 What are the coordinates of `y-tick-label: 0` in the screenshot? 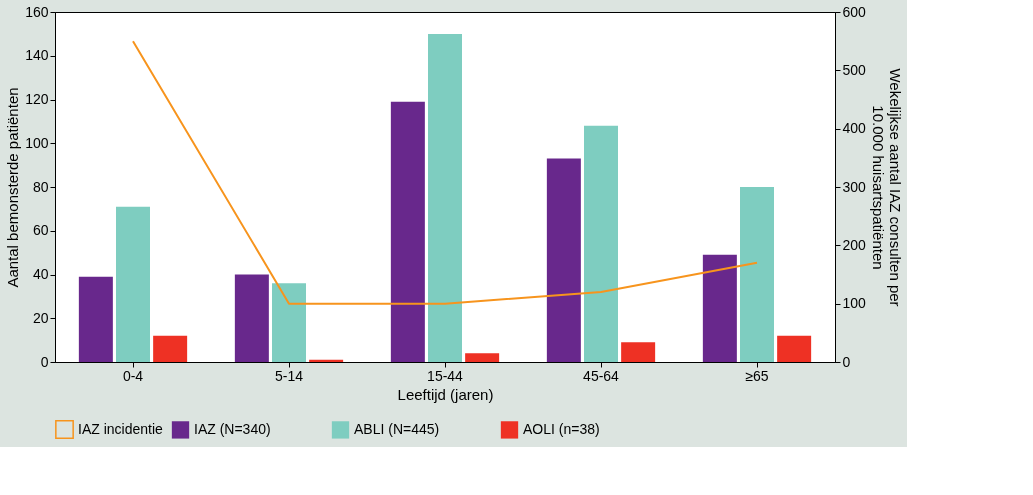 It's located at (44, 361).